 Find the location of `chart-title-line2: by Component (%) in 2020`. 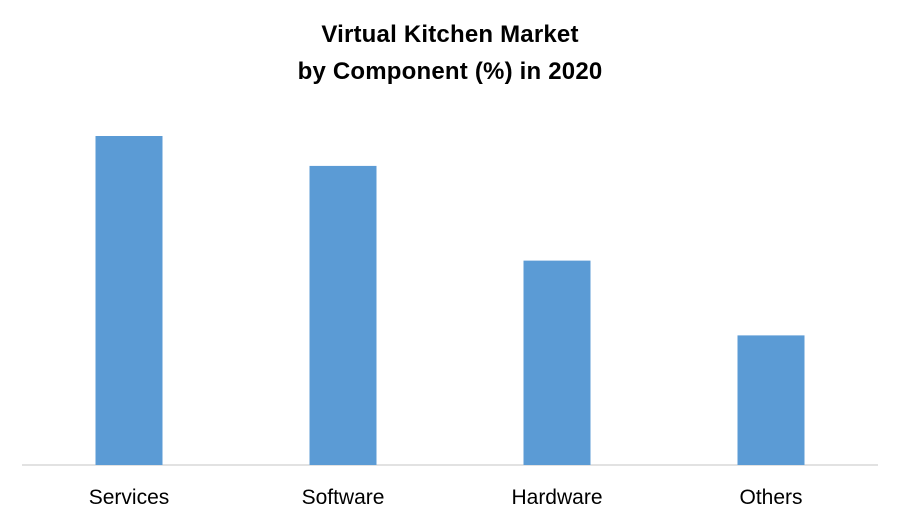

chart-title-line2: by Component (%) in 2020 is located at coordinates (450, 71).